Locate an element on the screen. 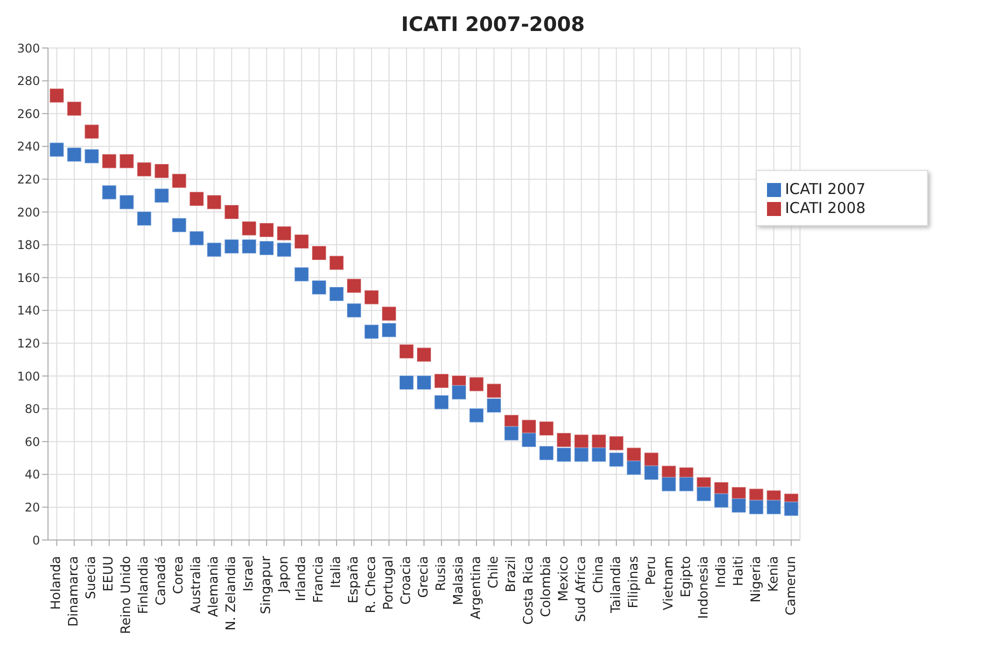  x-tick-label: India is located at coordinates (721, 572).